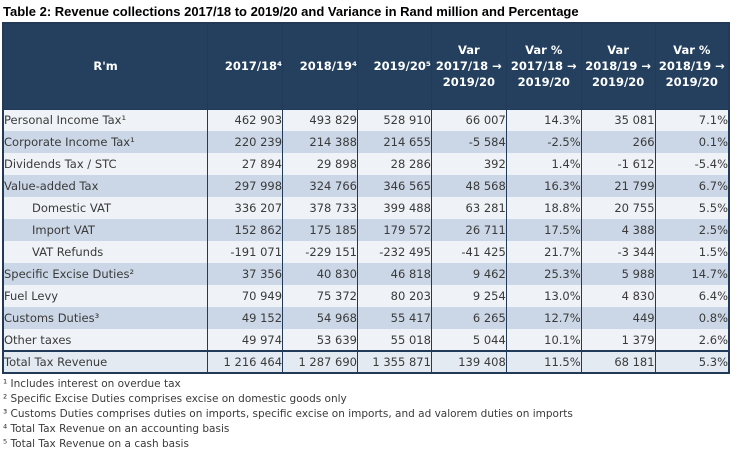  I want to click on value-cell: 46 818, so click(394, 274).